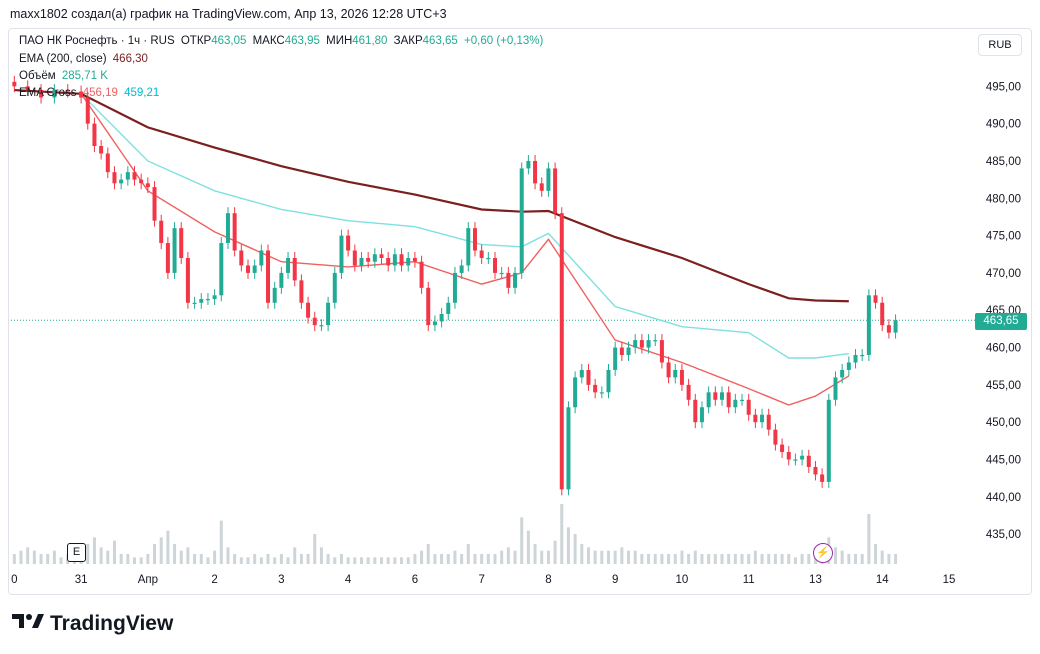  I want to click on legend-ema200-row: EMA (200, close) 466,30, so click(85, 59).